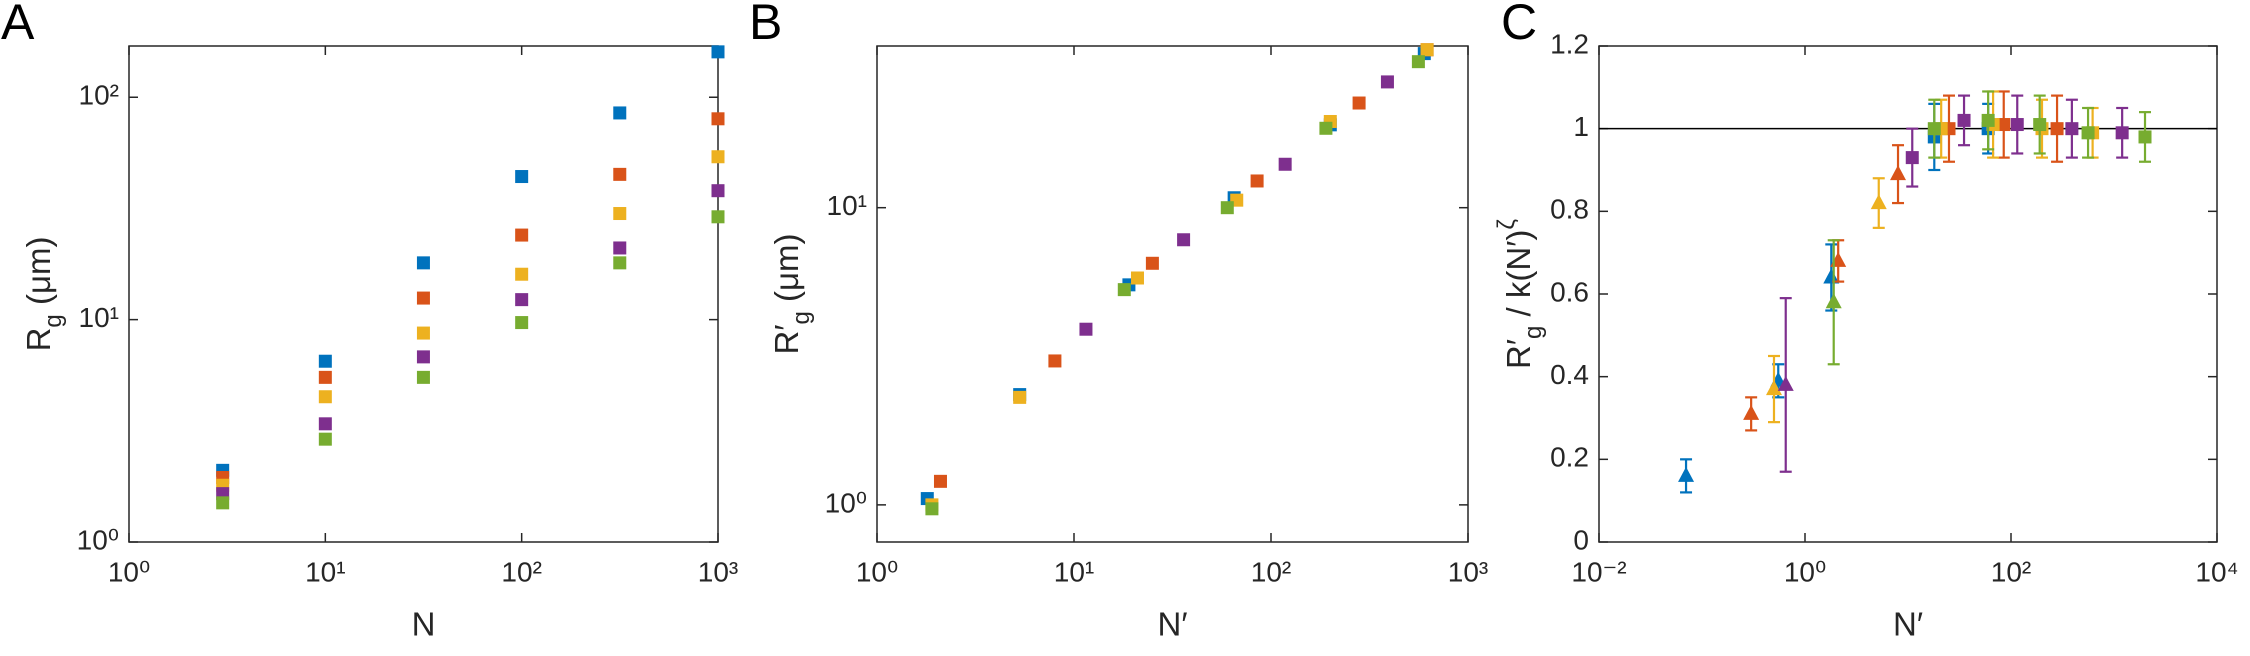 The image size is (2250, 656). What do you see at coordinates (1569, 457) in the screenshot?
I see `y-tick-label: 0.2` at bounding box center [1569, 457].